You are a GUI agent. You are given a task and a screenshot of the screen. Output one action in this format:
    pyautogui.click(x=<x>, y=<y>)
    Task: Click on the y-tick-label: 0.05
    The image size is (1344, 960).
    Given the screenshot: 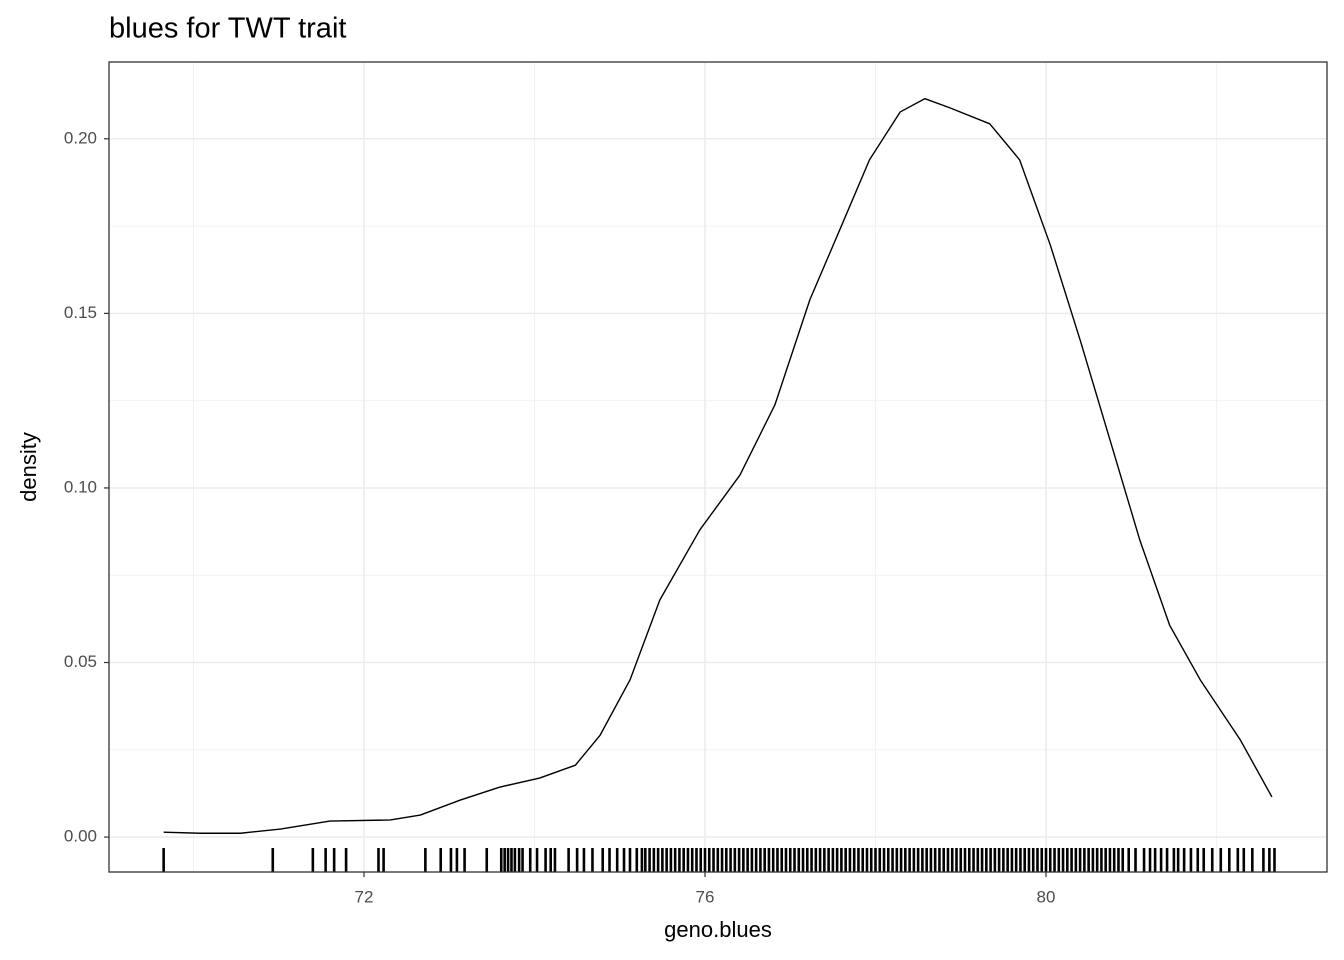 What is the action you would take?
    pyautogui.click(x=80, y=661)
    